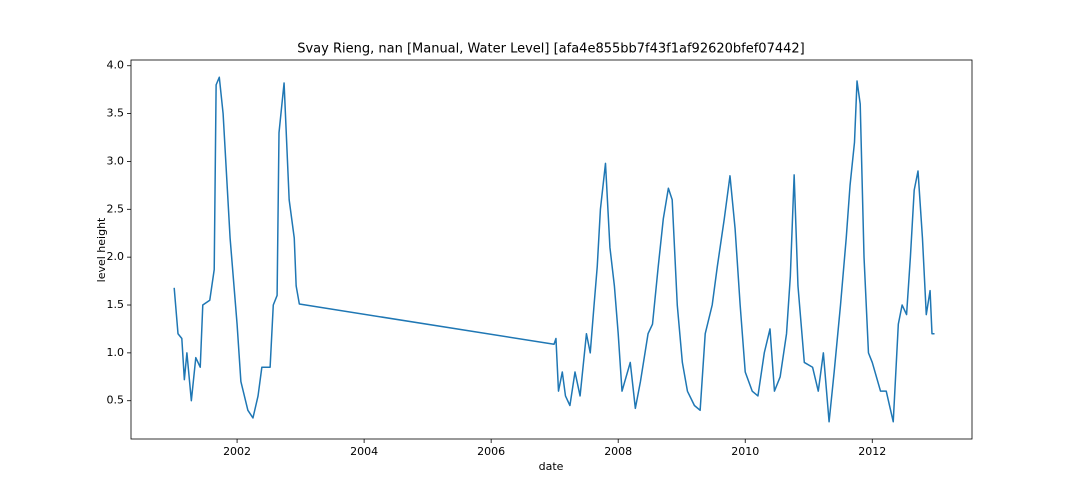  I want to click on y-tick-label: 1.0, so click(116, 352).